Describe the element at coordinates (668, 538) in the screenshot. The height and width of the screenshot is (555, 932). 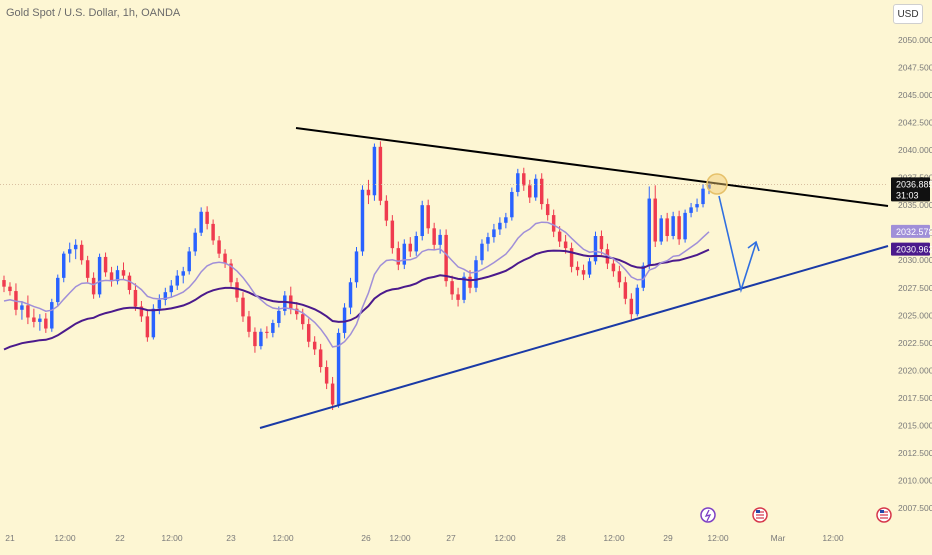
I see `time-tick-label: 29` at that location.